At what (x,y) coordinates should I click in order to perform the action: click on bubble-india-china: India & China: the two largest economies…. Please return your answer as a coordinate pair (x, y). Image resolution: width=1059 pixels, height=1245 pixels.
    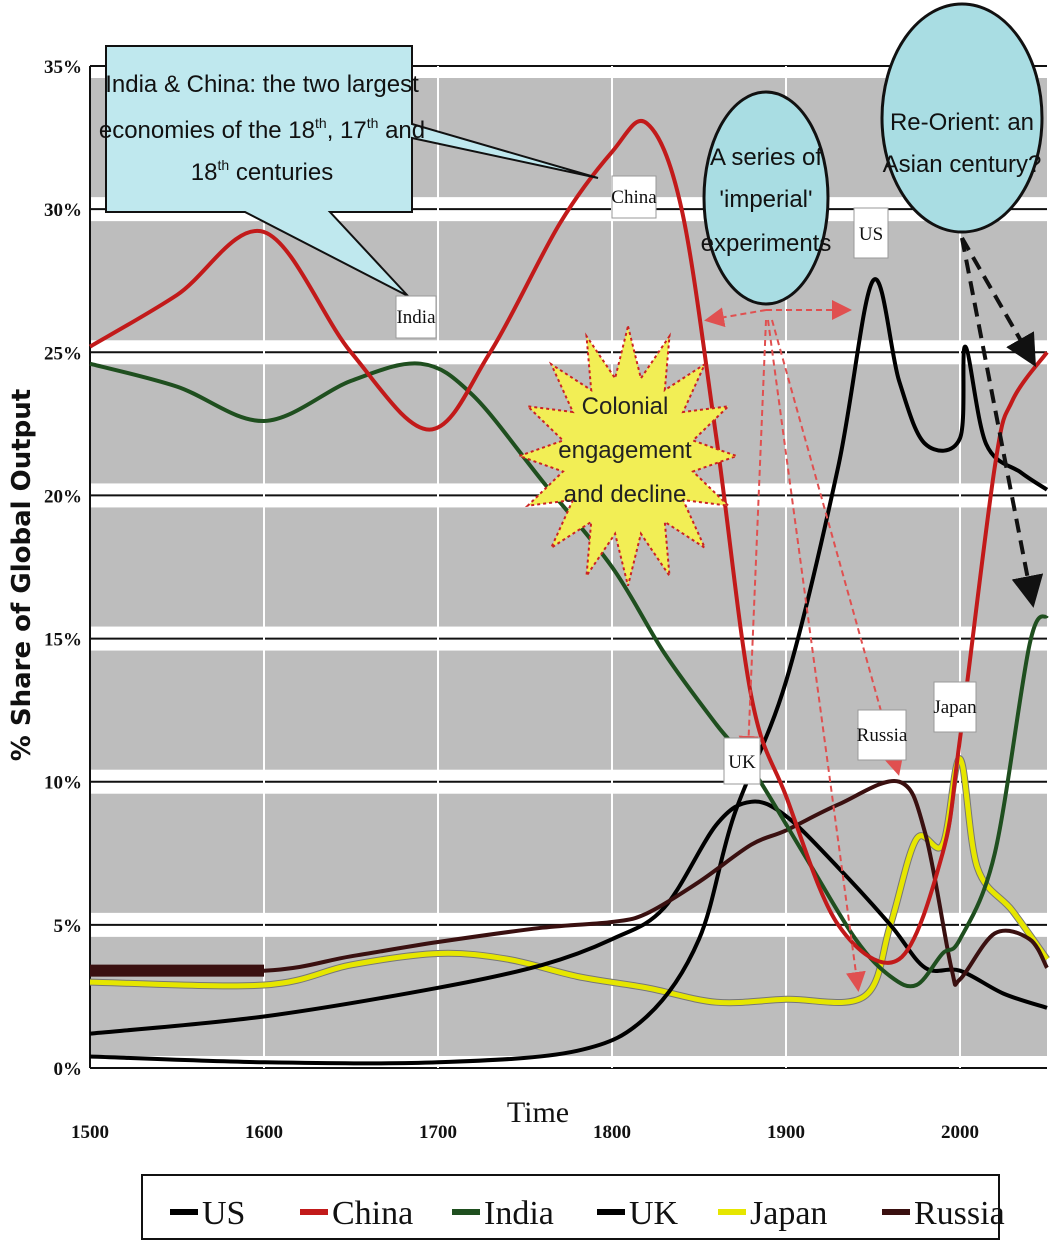
    Looking at the image, I should click on (349, 171).